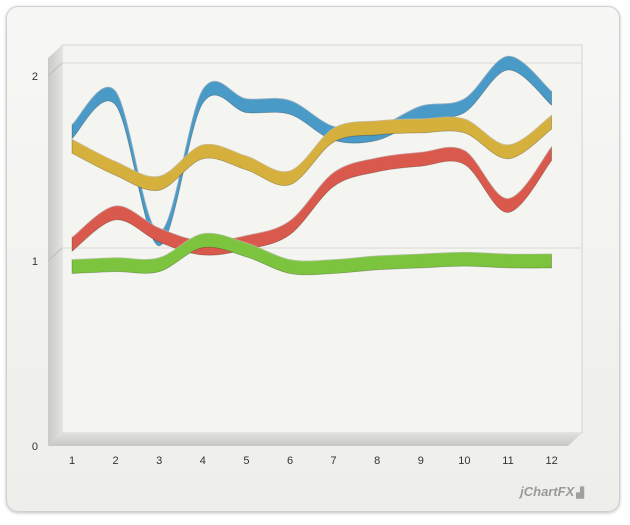 This screenshot has width=630, height=525. I want to click on x-tick-label: 11, so click(507, 461).